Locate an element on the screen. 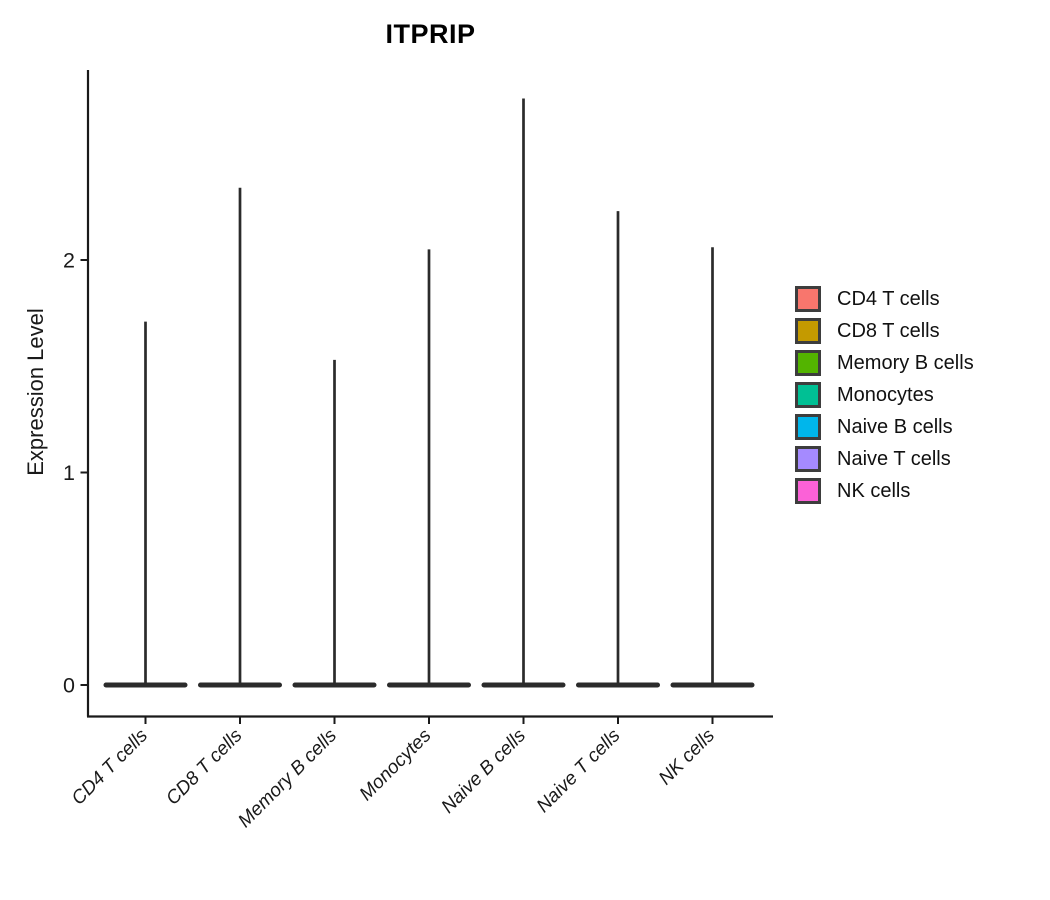 The image size is (1050, 900). violin-tail-monocytes is located at coordinates (429, 467).